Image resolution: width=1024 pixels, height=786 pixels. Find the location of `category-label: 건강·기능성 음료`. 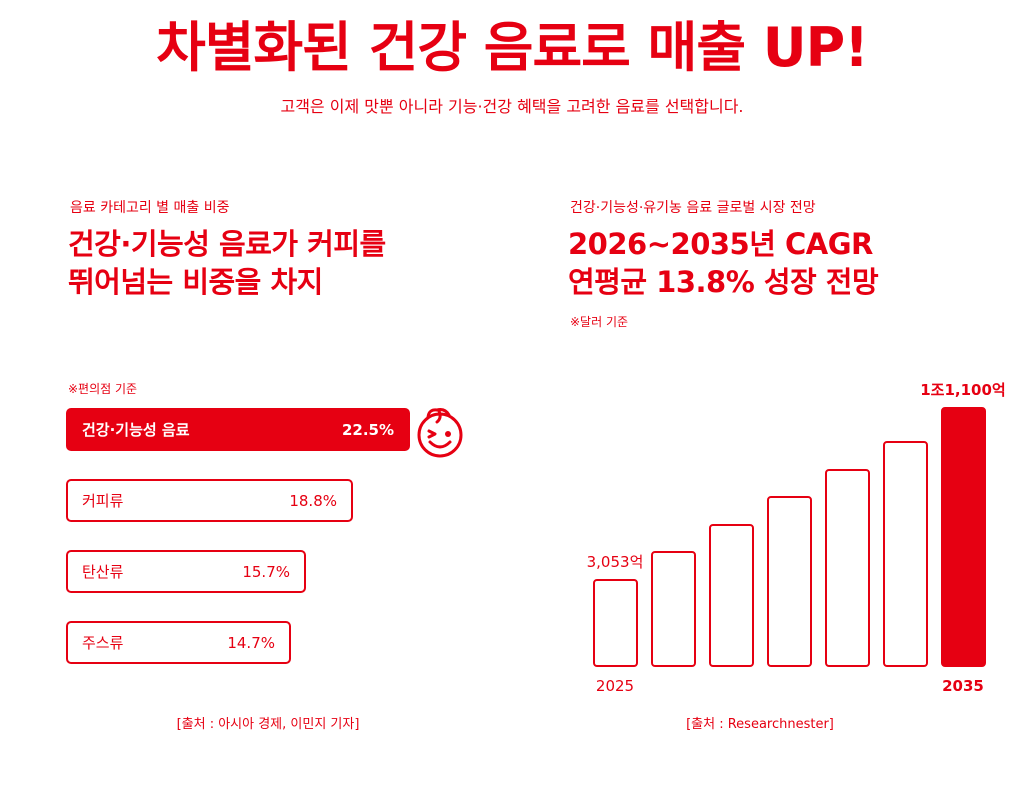

category-label: 건강·기능성 음료 is located at coordinates (136, 430).